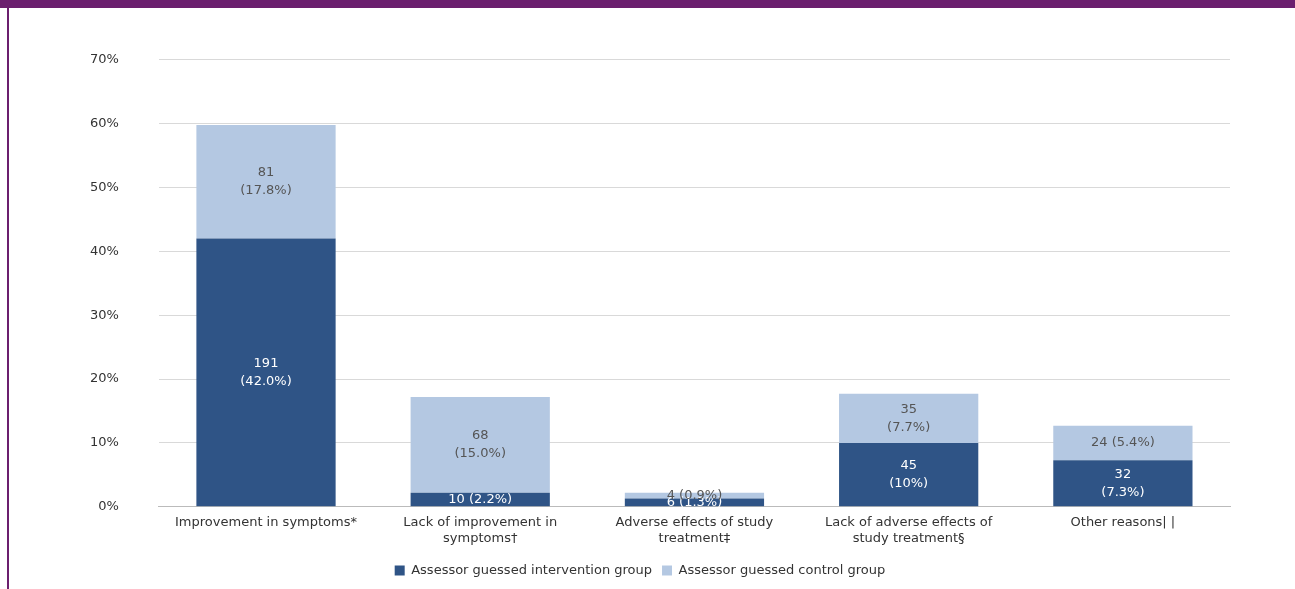 The width and height of the screenshot is (1295, 589). What do you see at coordinates (104, 123) in the screenshot?
I see `y-tick-label: 60%` at bounding box center [104, 123].